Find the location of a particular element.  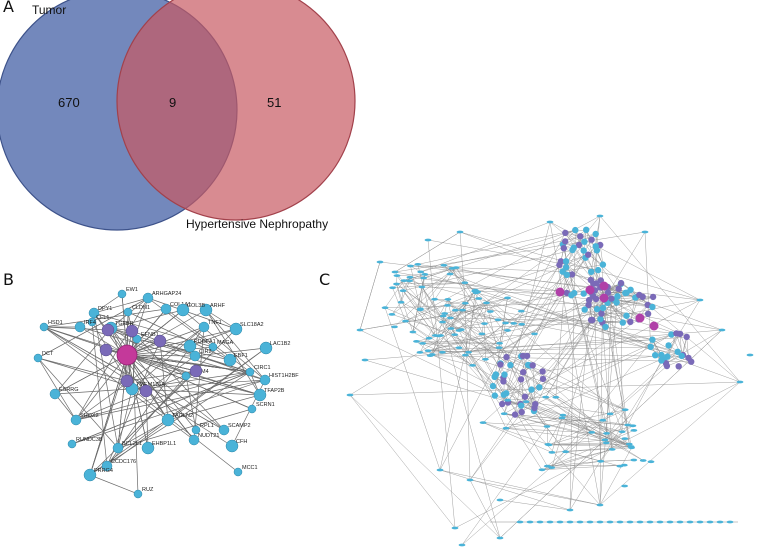

network-b-gene-label: EHBP1L1 is located at coordinates (164, 444).